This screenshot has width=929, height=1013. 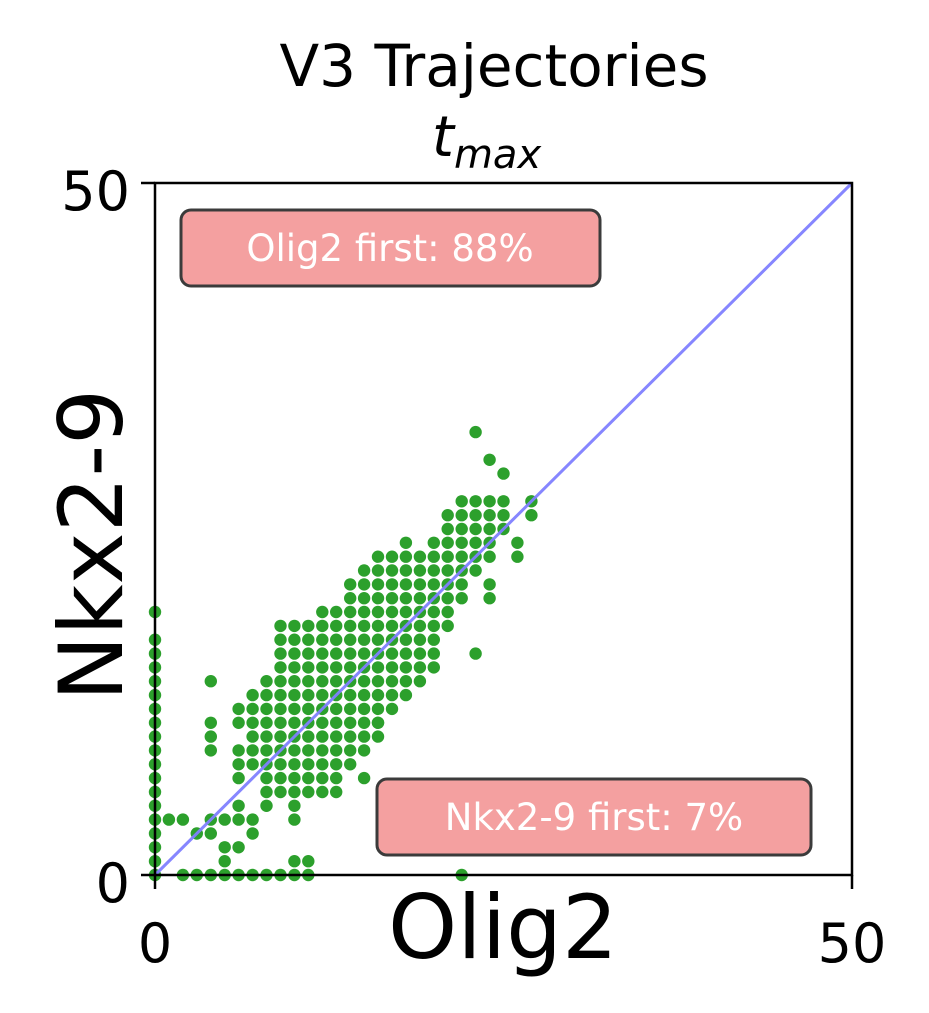 I want to click on annotation-olig2-first-text: Olig2 first: 88%, so click(x=389, y=248).